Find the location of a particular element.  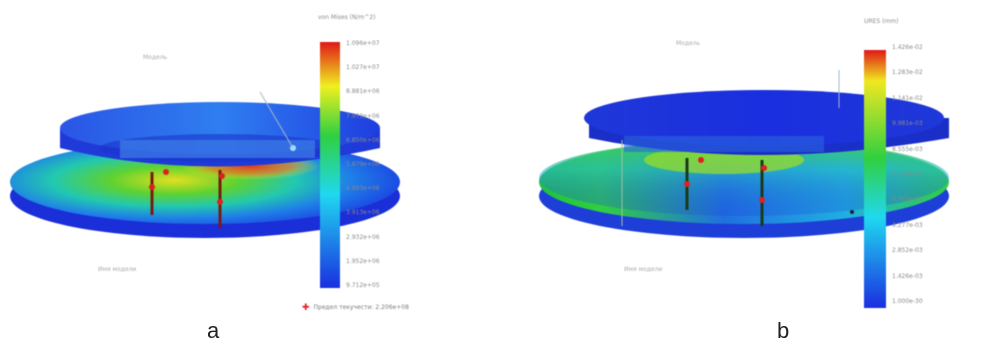

colorbar-tick: 1.096e+07 is located at coordinates (363, 43).